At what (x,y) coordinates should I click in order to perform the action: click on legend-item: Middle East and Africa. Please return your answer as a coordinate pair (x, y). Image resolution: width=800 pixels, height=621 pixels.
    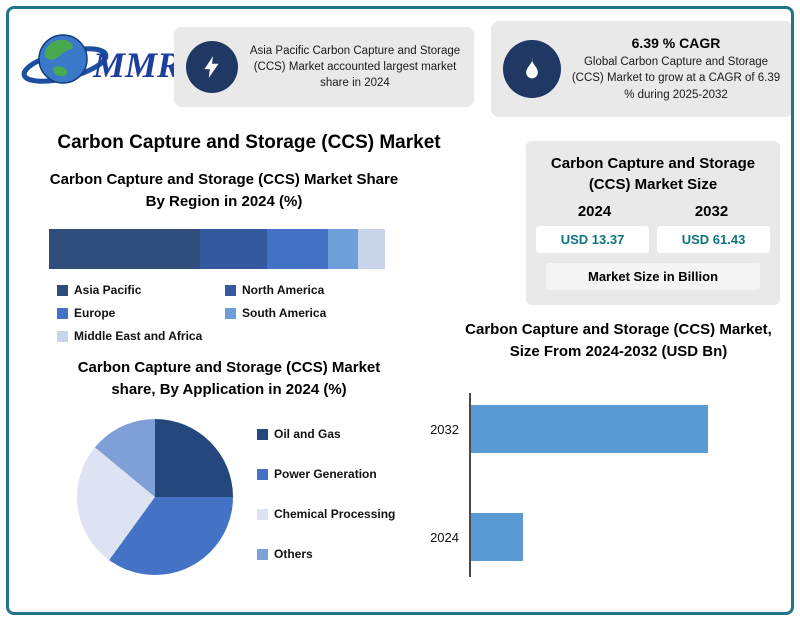
    Looking at the image, I should click on (141, 336).